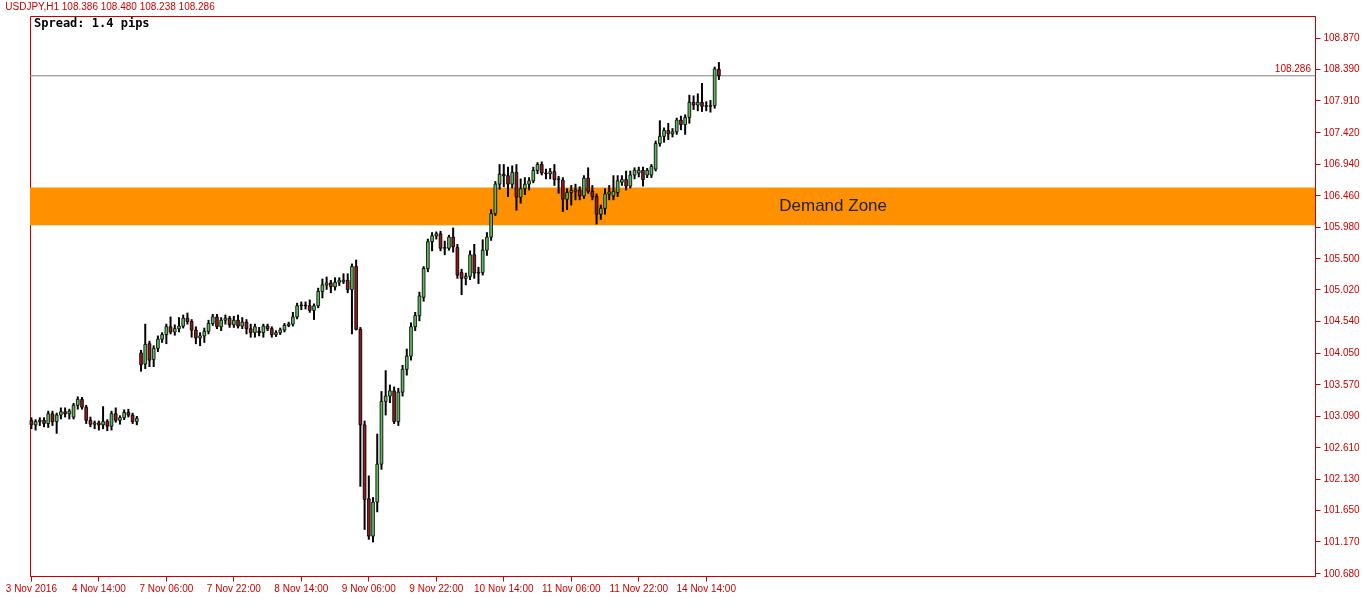 The height and width of the screenshot is (613, 1364). What do you see at coordinates (1342, 384) in the screenshot?
I see `y-tick-label: 103.570` at bounding box center [1342, 384].